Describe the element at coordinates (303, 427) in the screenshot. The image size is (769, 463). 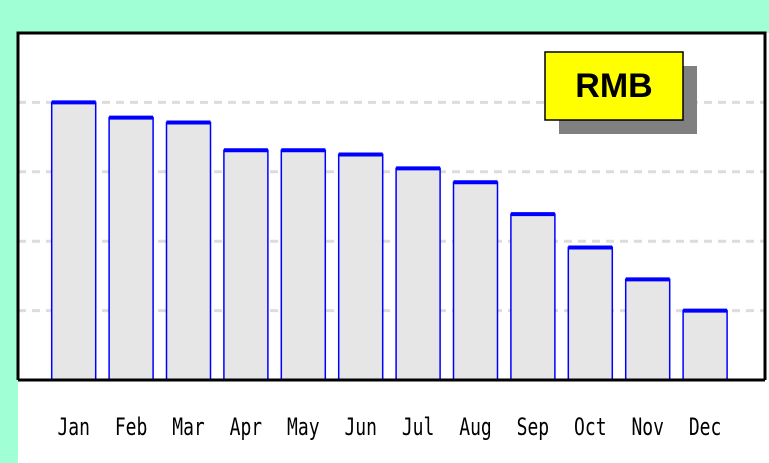
I see `x-tick-label: May` at that location.